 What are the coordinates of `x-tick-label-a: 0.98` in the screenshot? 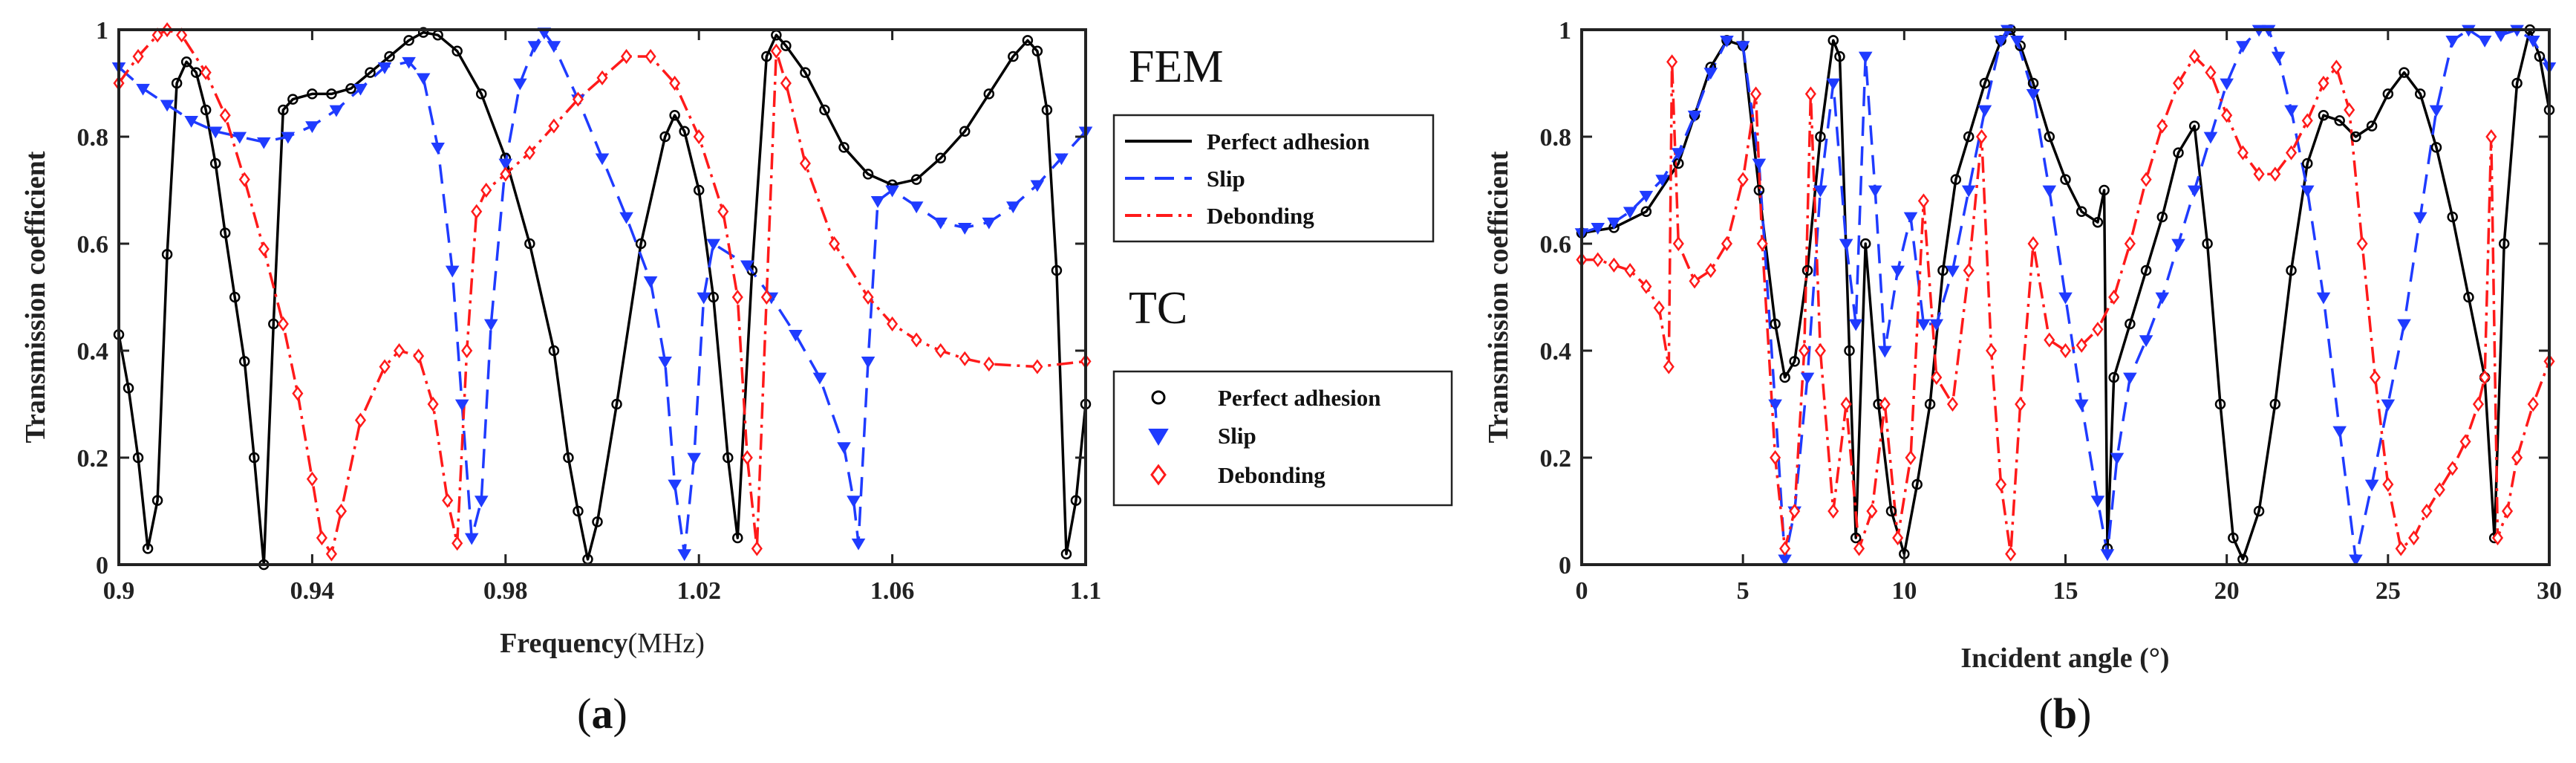 It's located at (505, 591).